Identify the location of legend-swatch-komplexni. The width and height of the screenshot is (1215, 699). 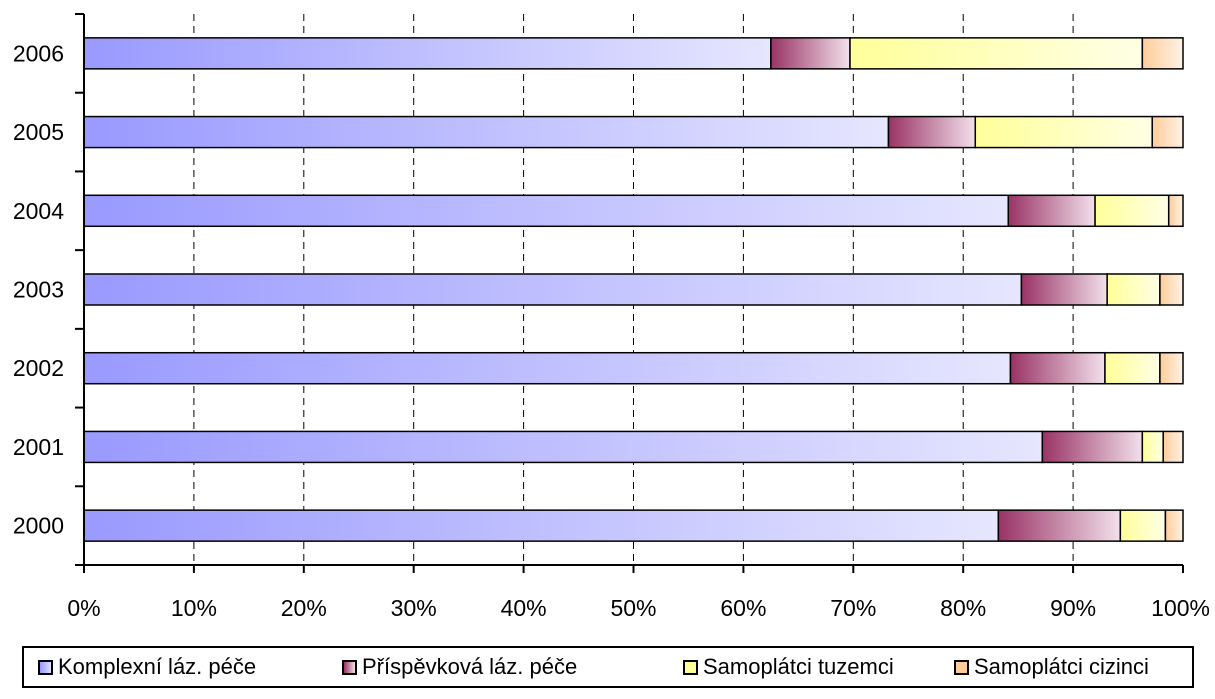
(45, 667).